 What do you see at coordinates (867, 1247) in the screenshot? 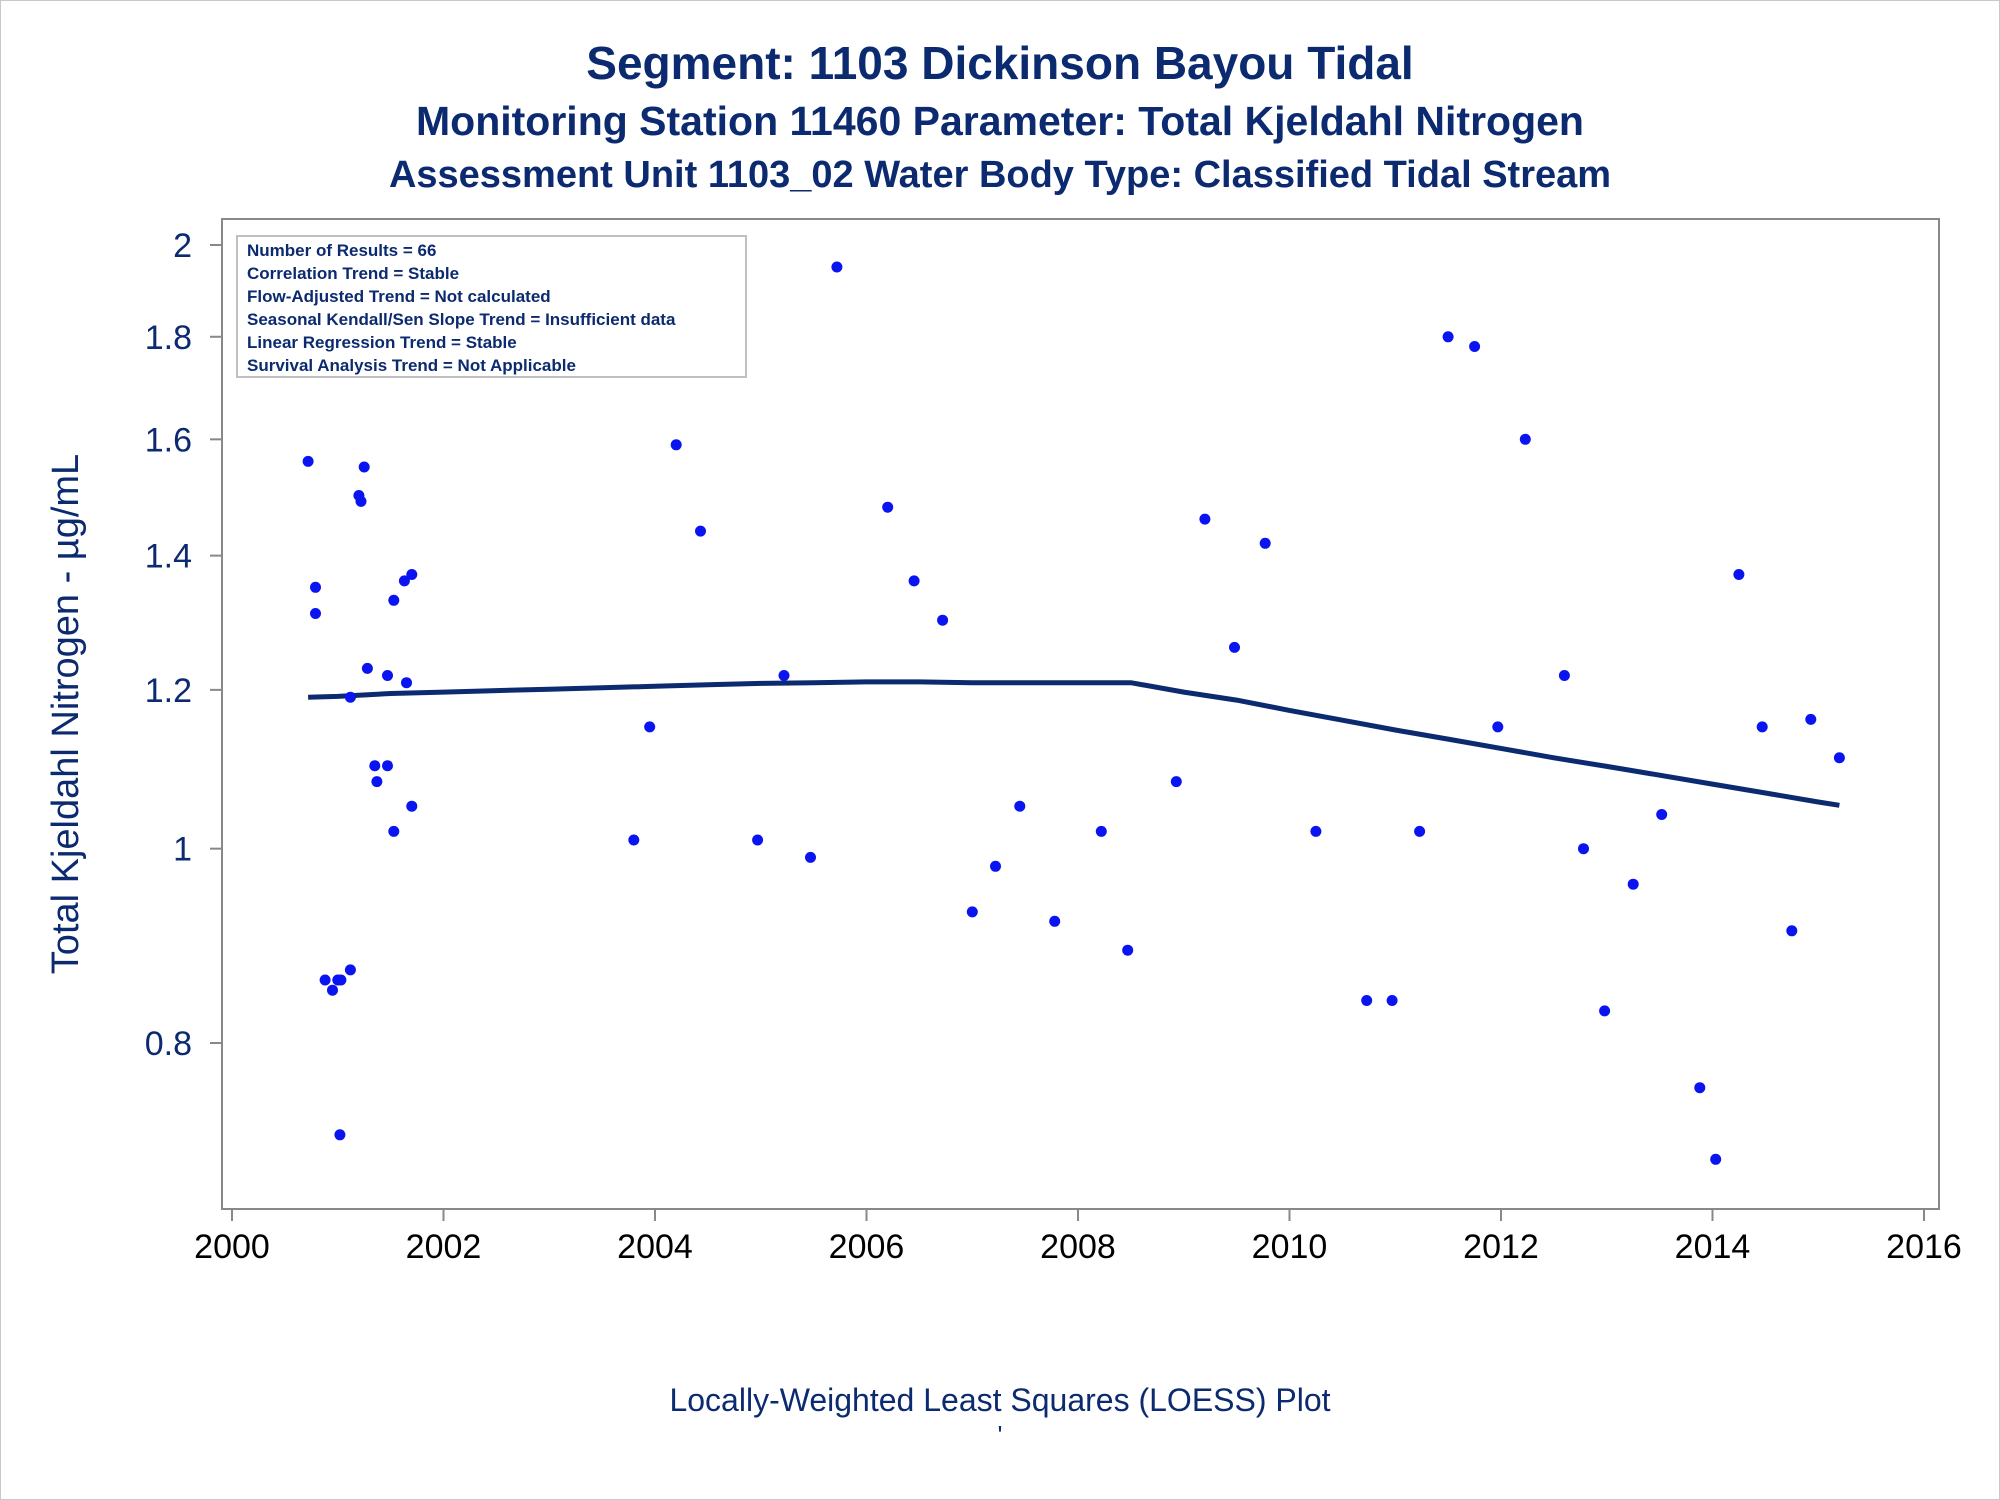
I see `x-tick-label: 2006` at bounding box center [867, 1247].